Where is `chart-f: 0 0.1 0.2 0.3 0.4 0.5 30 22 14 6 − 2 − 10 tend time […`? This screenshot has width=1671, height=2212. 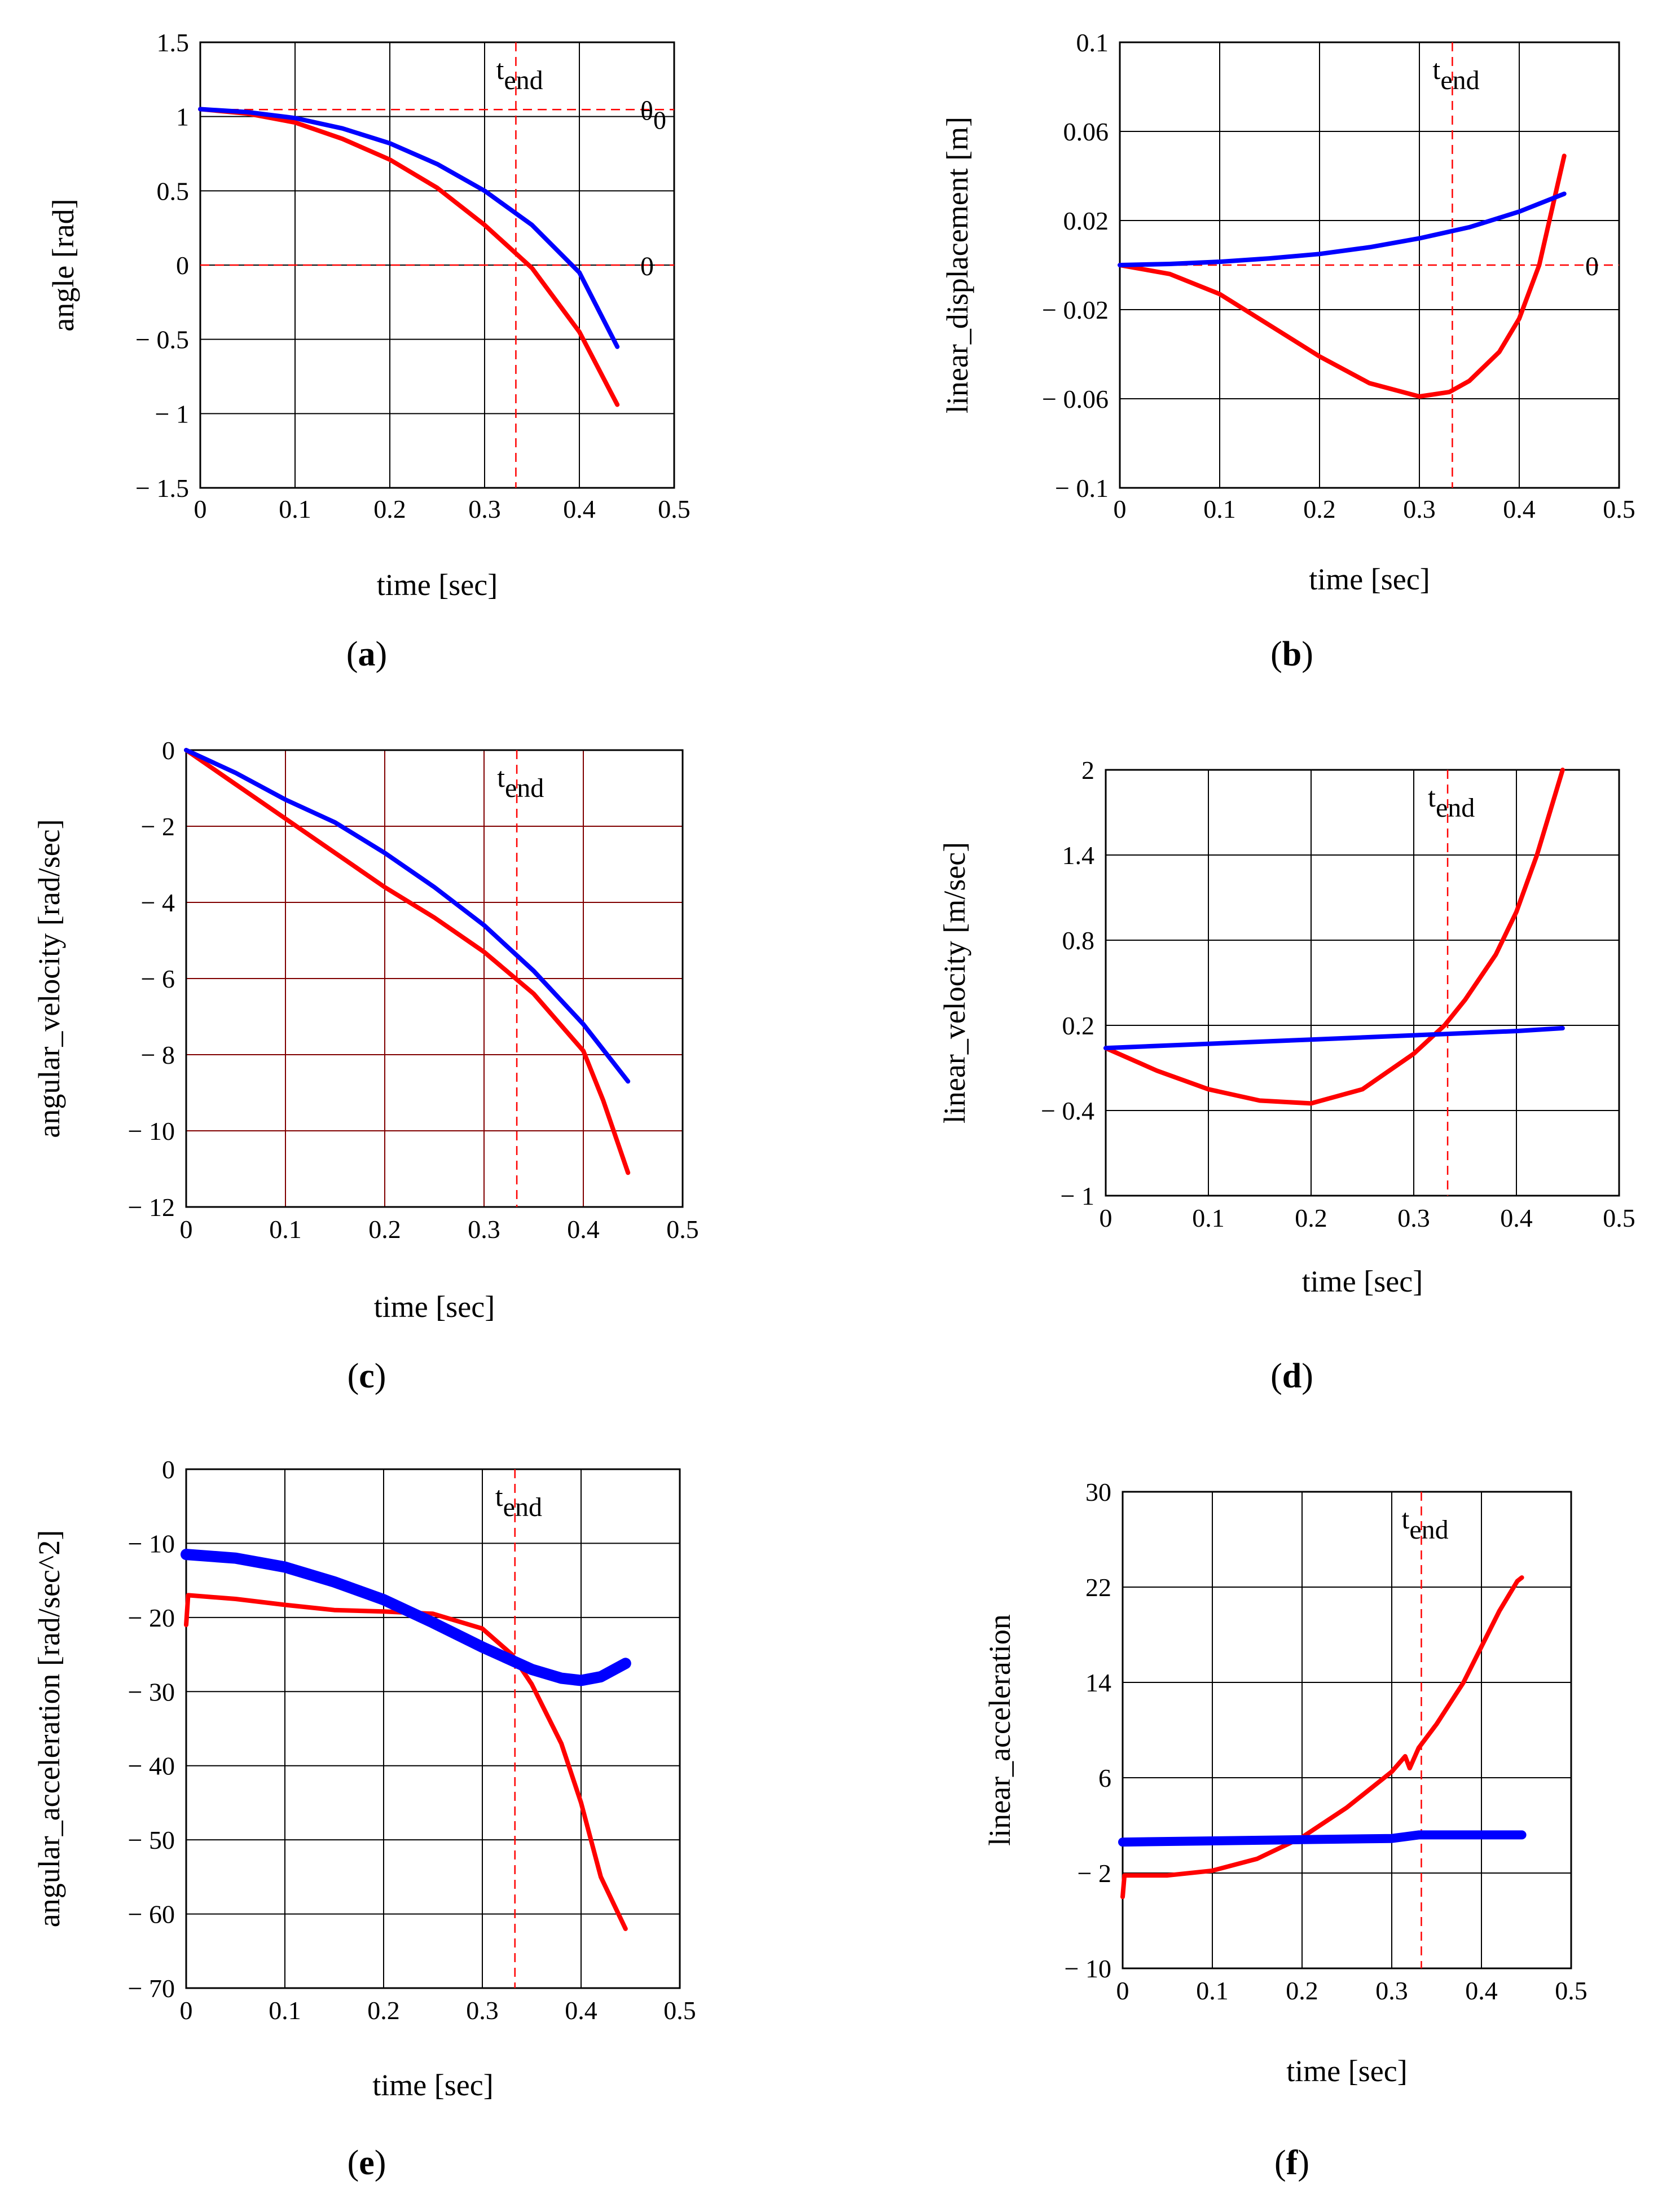 chart-f: 0 0.1 0.2 0.3 0.4 0.5 30 22 14 6 − 2 − 10 tend time [… is located at coordinates (1285, 1830).